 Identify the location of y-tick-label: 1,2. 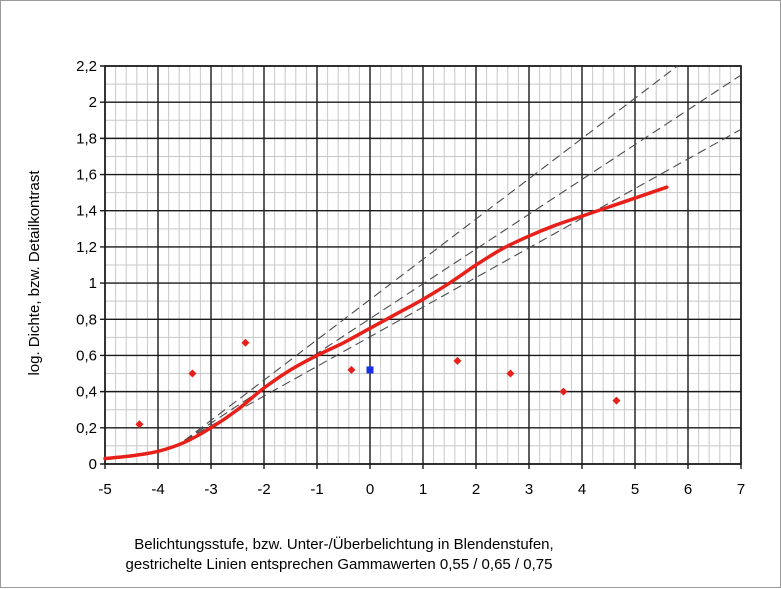
(86, 247).